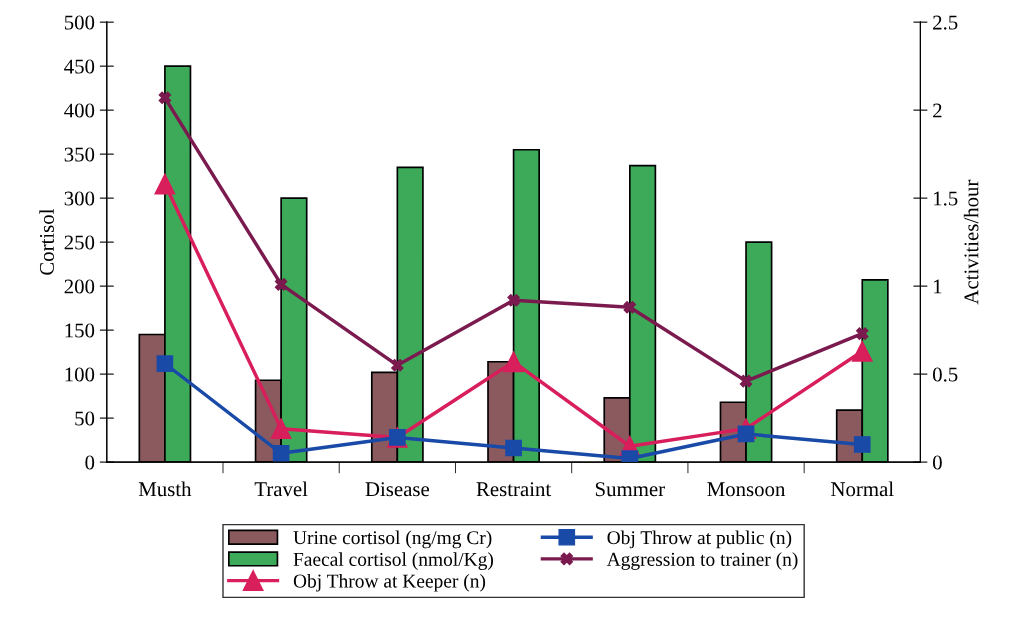 This screenshot has height=633, width=1017. What do you see at coordinates (79, 198) in the screenshot?
I see `y-tick-label: 300` at bounding box center [79, 198].